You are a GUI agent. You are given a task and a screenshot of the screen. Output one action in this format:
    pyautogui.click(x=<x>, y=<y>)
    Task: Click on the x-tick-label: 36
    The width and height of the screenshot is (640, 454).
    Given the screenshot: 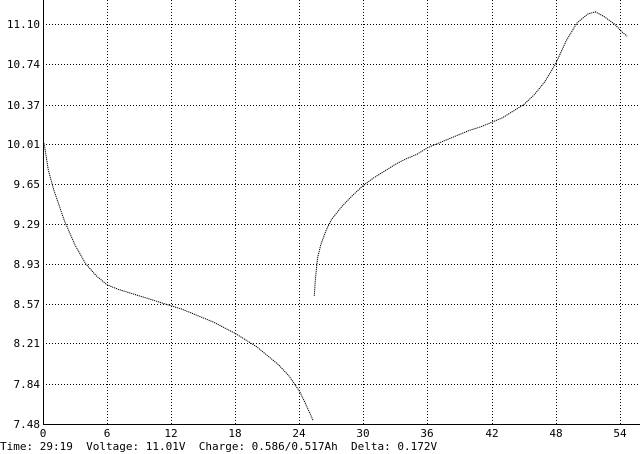 What is the action you would take?
    pyautogui.click(x=426, y=433)
    